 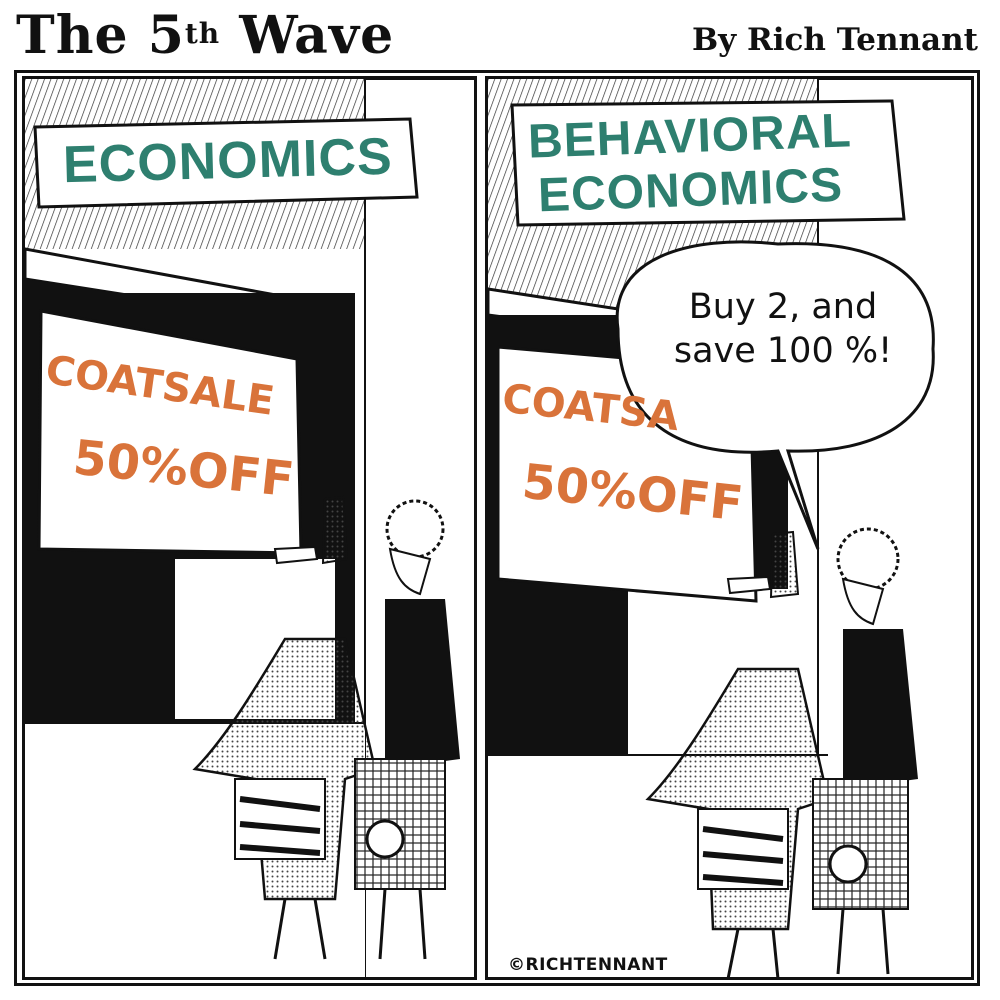 I want to click on comic-title-prefix: The 5, so click(x=100, y=35).